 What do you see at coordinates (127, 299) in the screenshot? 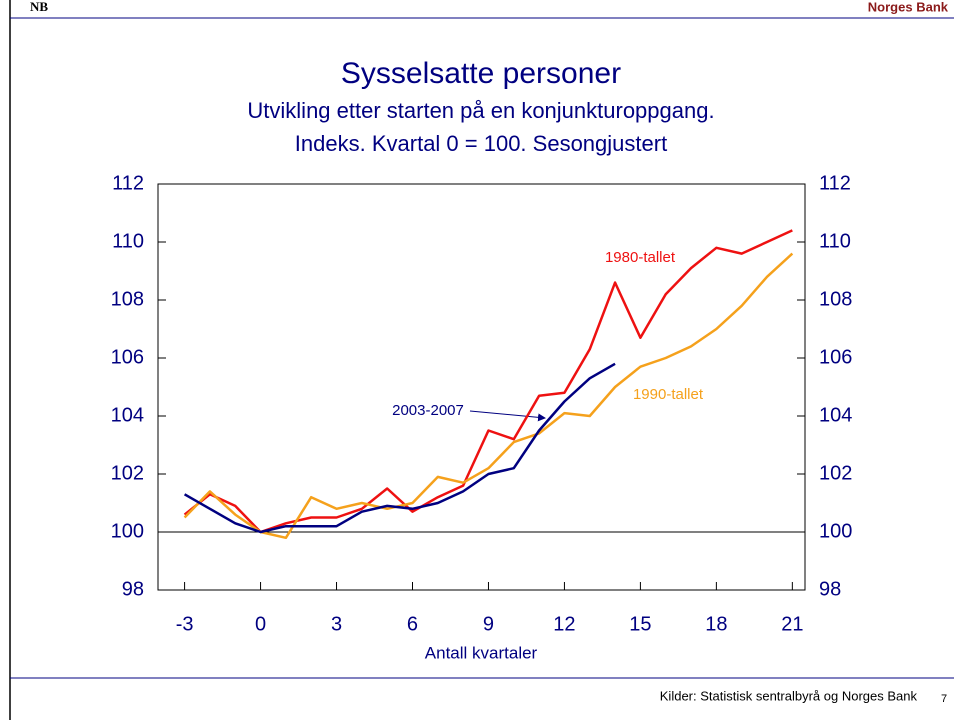
I see `y-tick-label: 108` at bounding box center [127, 299].